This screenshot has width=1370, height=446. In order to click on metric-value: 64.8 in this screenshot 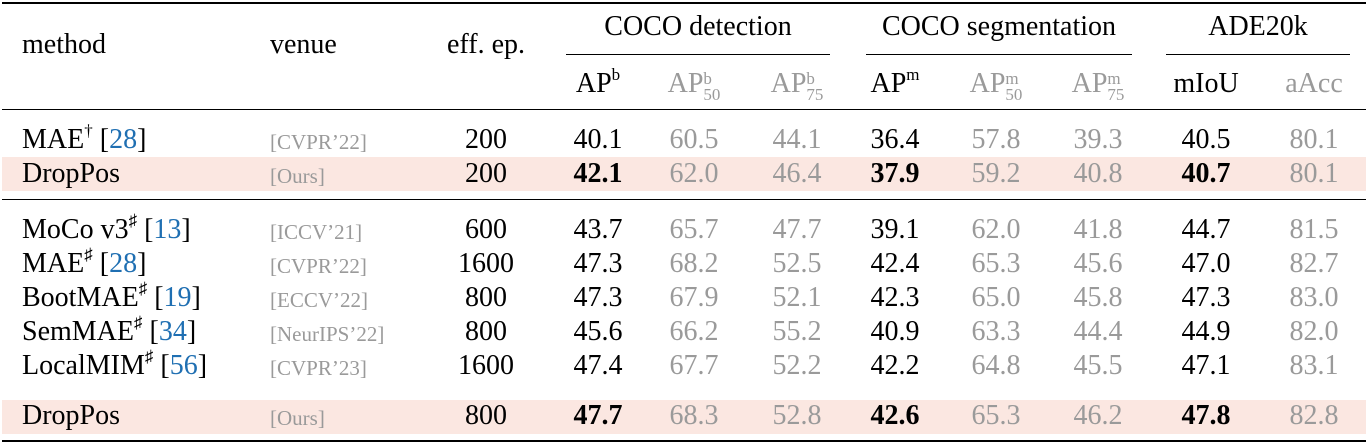, I will do `click(996, 365)`.